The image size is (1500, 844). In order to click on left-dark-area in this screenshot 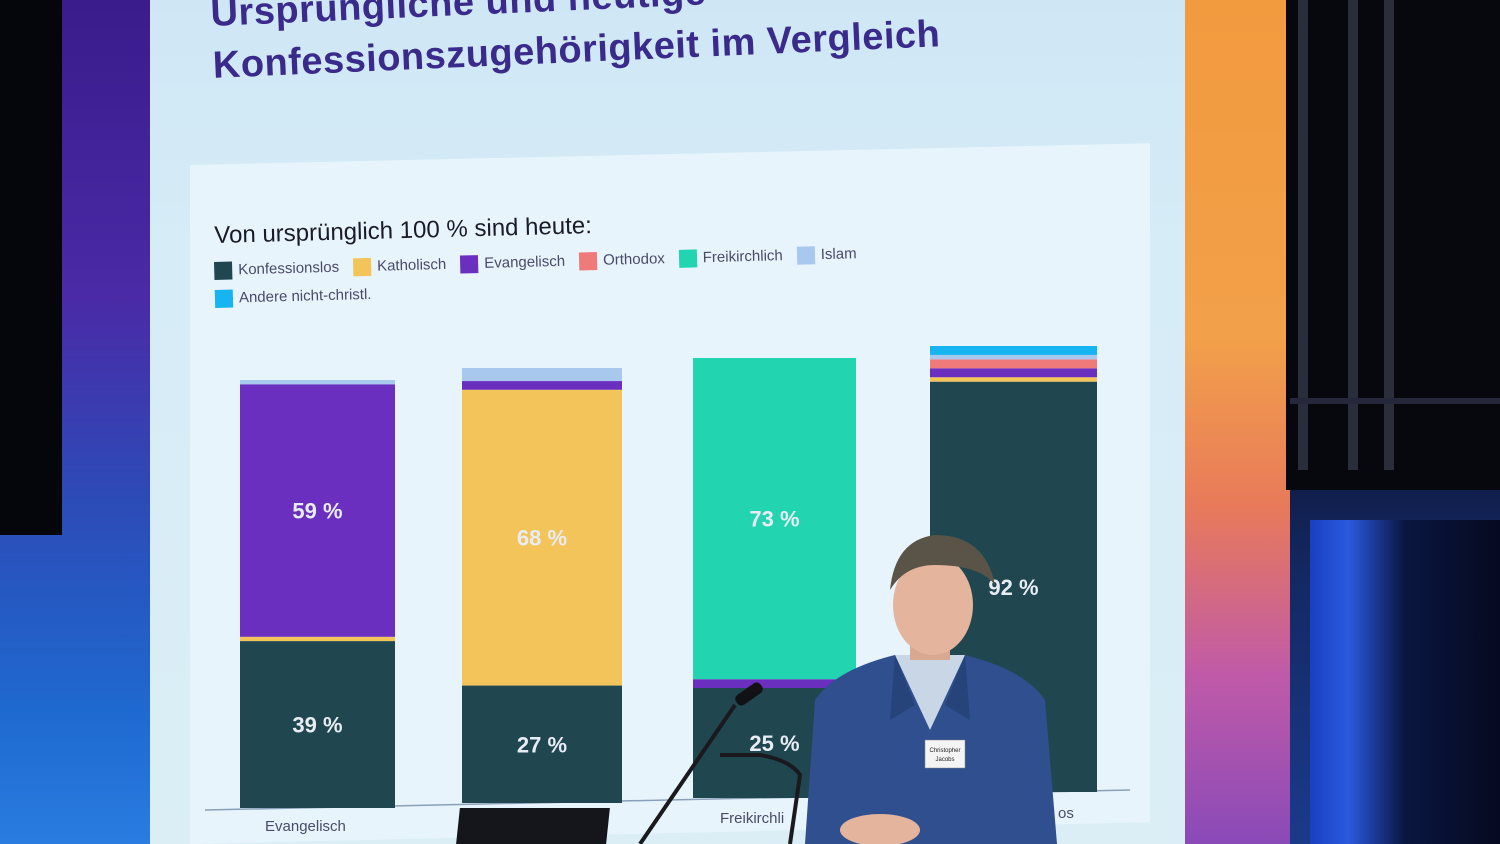, I will do `click(31, 267)`.